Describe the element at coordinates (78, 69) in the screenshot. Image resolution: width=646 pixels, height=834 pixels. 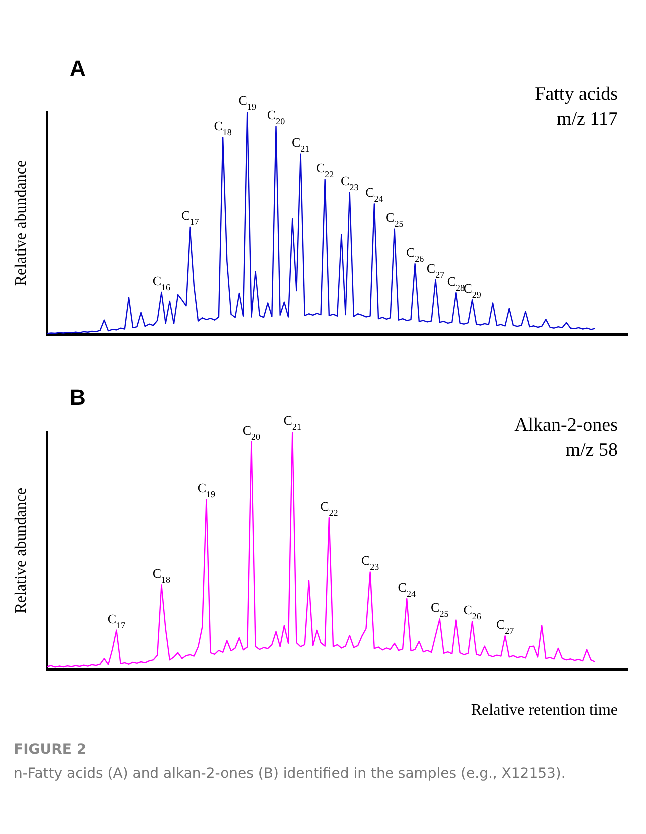
I see `chart-title: A` at that location.